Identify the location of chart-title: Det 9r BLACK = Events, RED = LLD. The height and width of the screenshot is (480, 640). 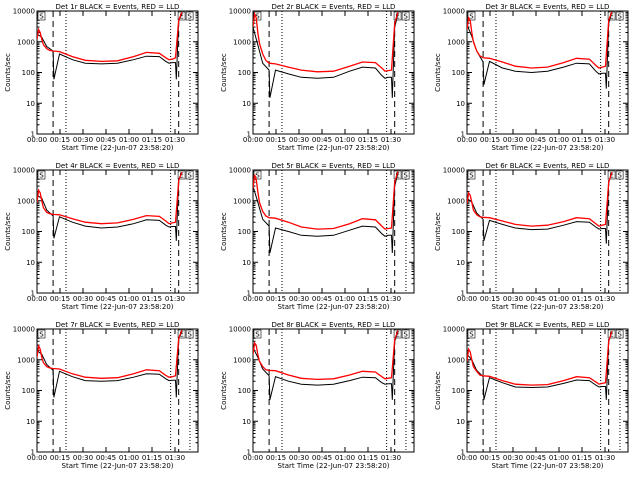
(548, 325).